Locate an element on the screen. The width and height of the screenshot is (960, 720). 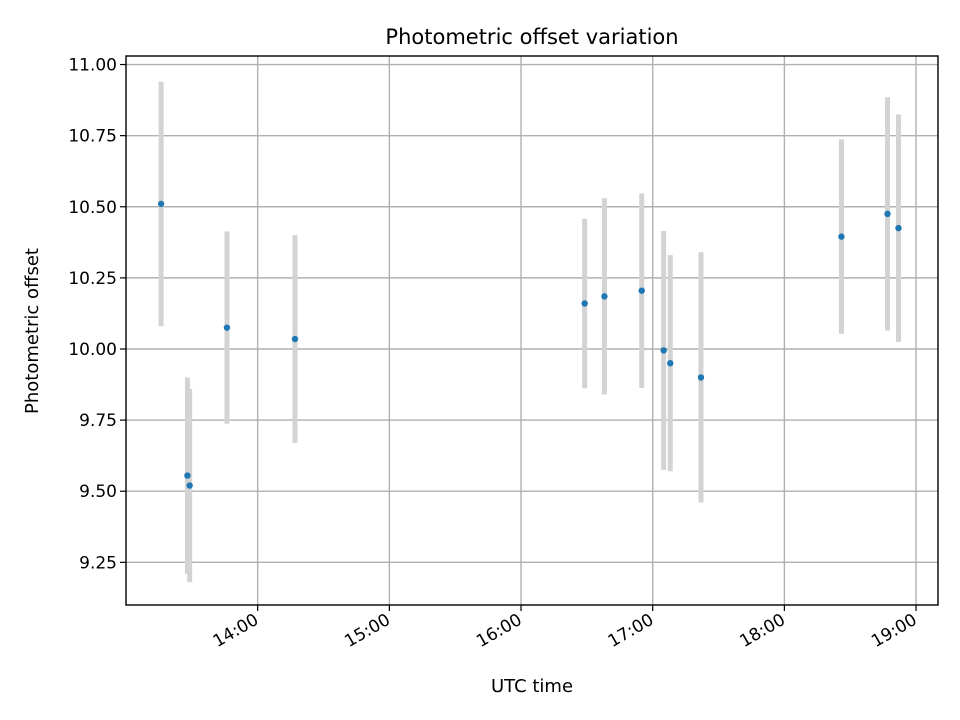
y-tick-label: 10.50 is located at coordinates (92, 208).